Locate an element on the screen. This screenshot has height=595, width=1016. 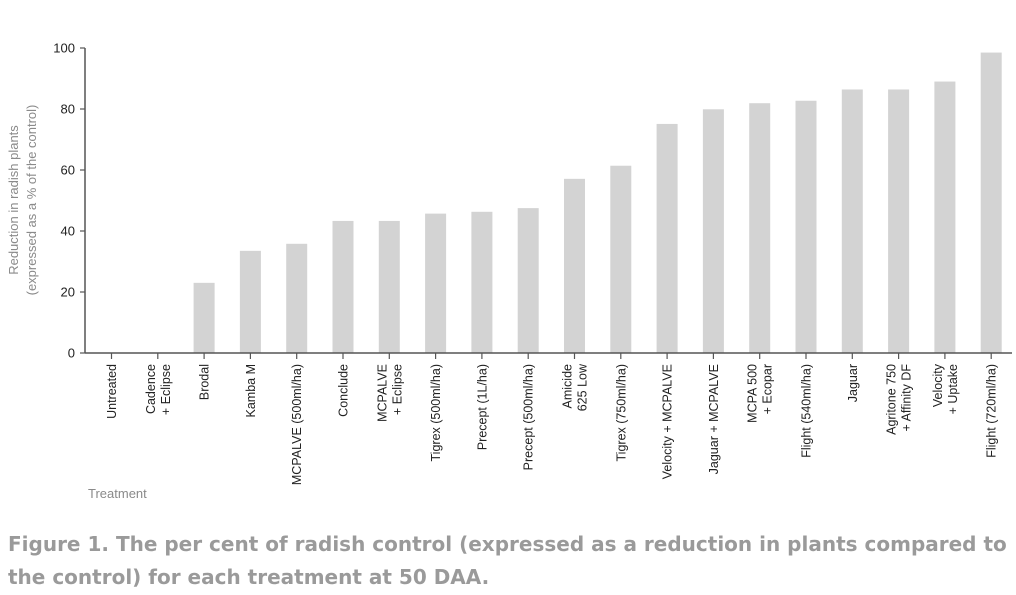
category-label-4: Kamba M is located at coordinates (251, 391).